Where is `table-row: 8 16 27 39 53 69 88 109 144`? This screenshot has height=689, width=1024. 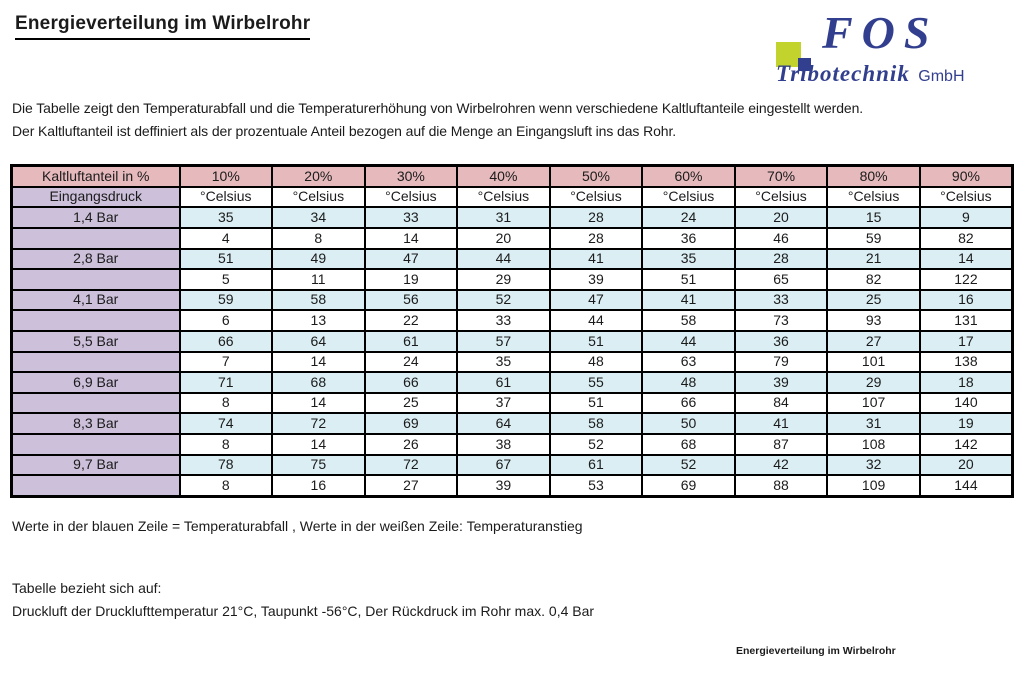 table-row: 8 16 27 39 53 69 88 109 144 is located at coordinates (512, 486).